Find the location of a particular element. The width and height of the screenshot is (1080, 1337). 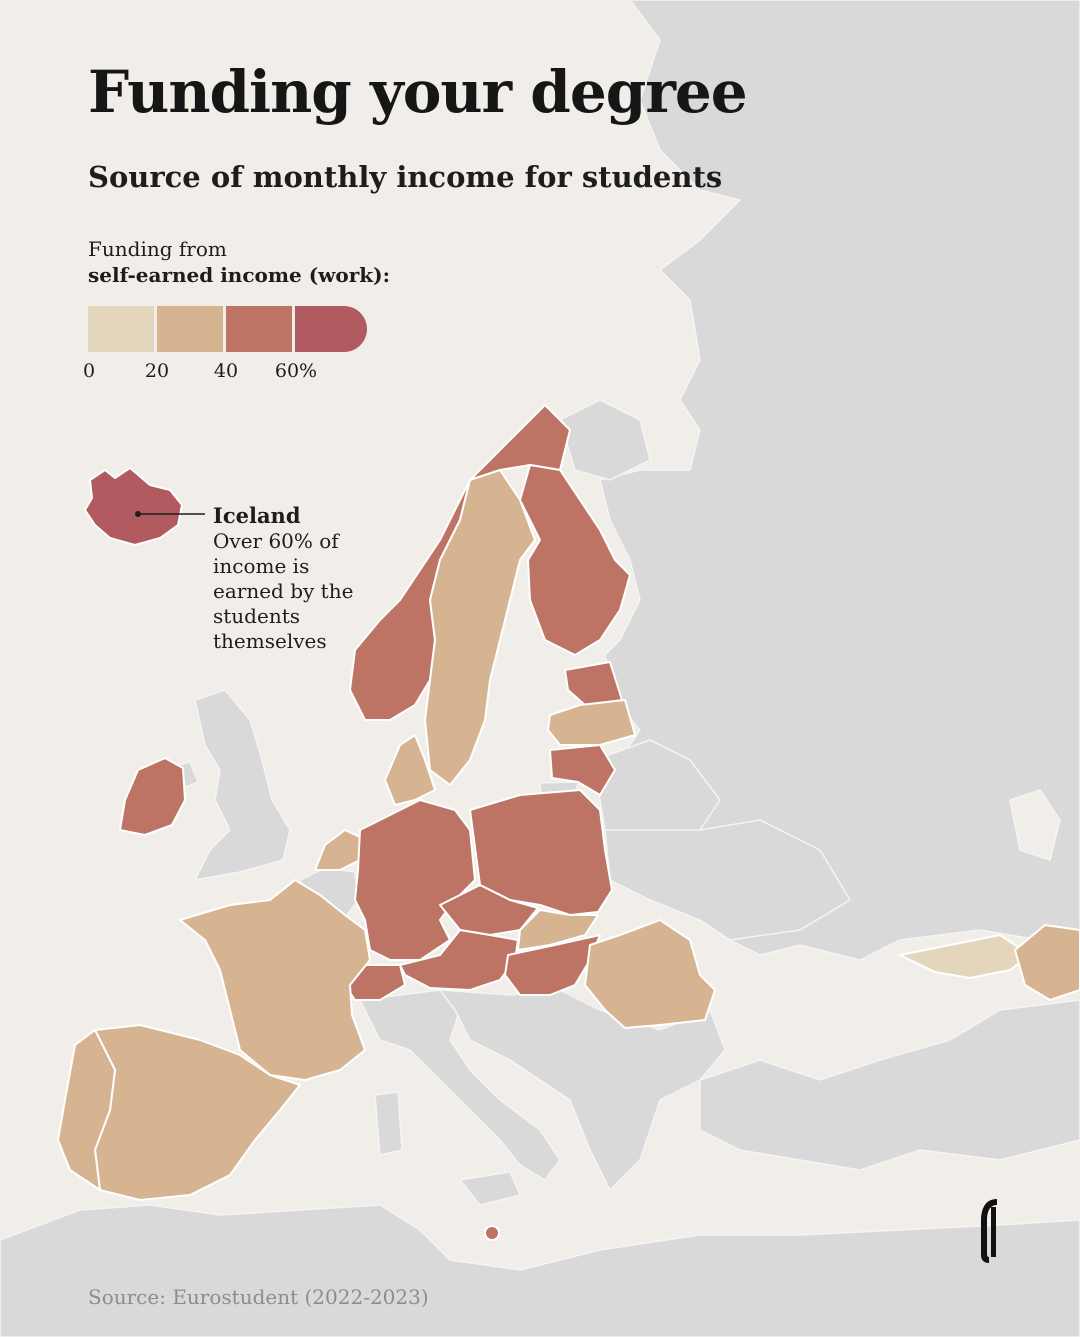

sicily-land is located at coordinates (490, 1188).